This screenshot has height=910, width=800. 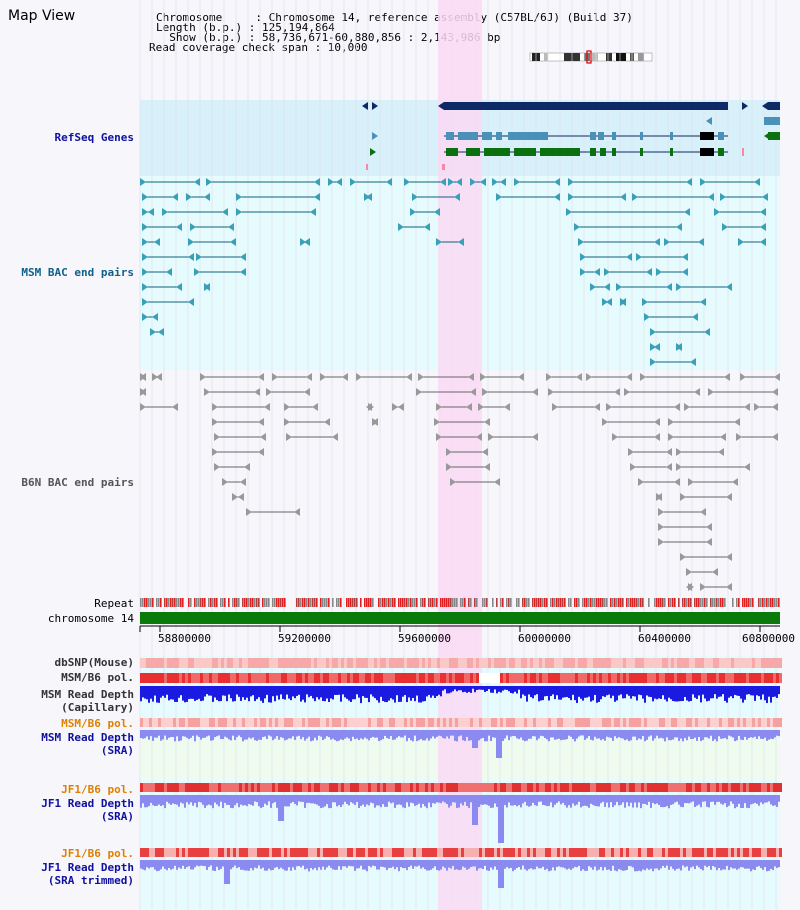 I want to click on track-label-jf1-pol-2: JF1/B6 pol., so click(x=97, y=853).